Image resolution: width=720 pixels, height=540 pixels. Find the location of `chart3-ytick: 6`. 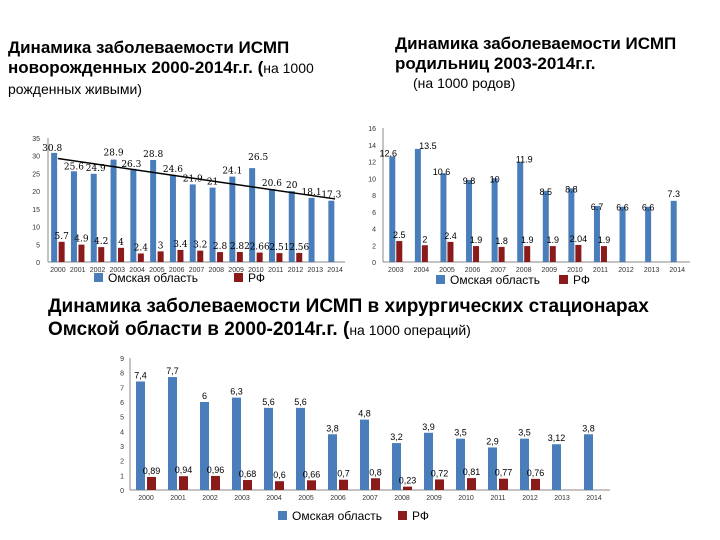

chart3-ytick: 6 is located at coordinates (122, 403).